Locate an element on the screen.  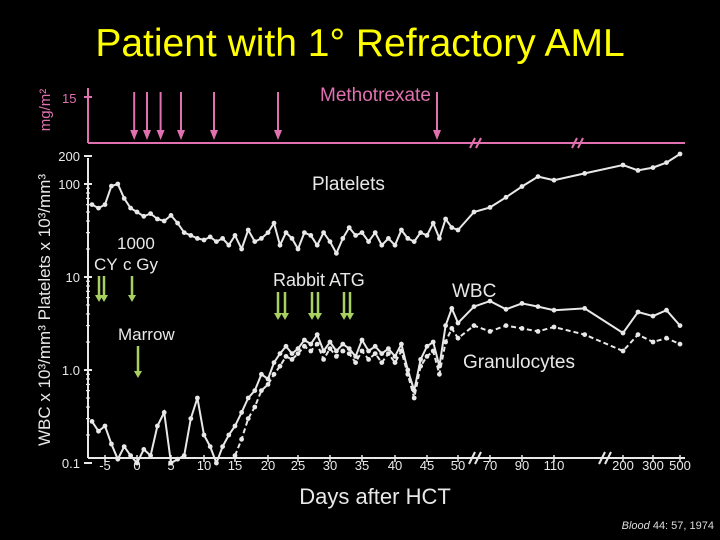
x-tick-label: 45 is located at coordinates (427, 465).